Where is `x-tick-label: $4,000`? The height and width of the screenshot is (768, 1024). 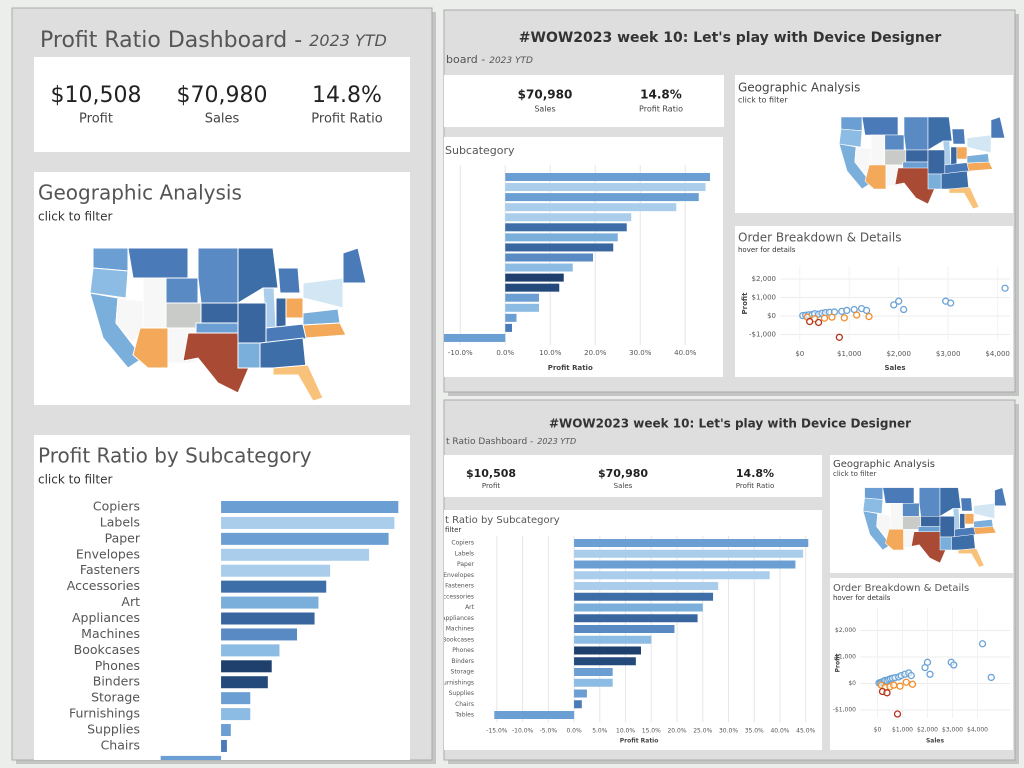 x-tick-label: $4,000 is located at coordinates (977, 730).